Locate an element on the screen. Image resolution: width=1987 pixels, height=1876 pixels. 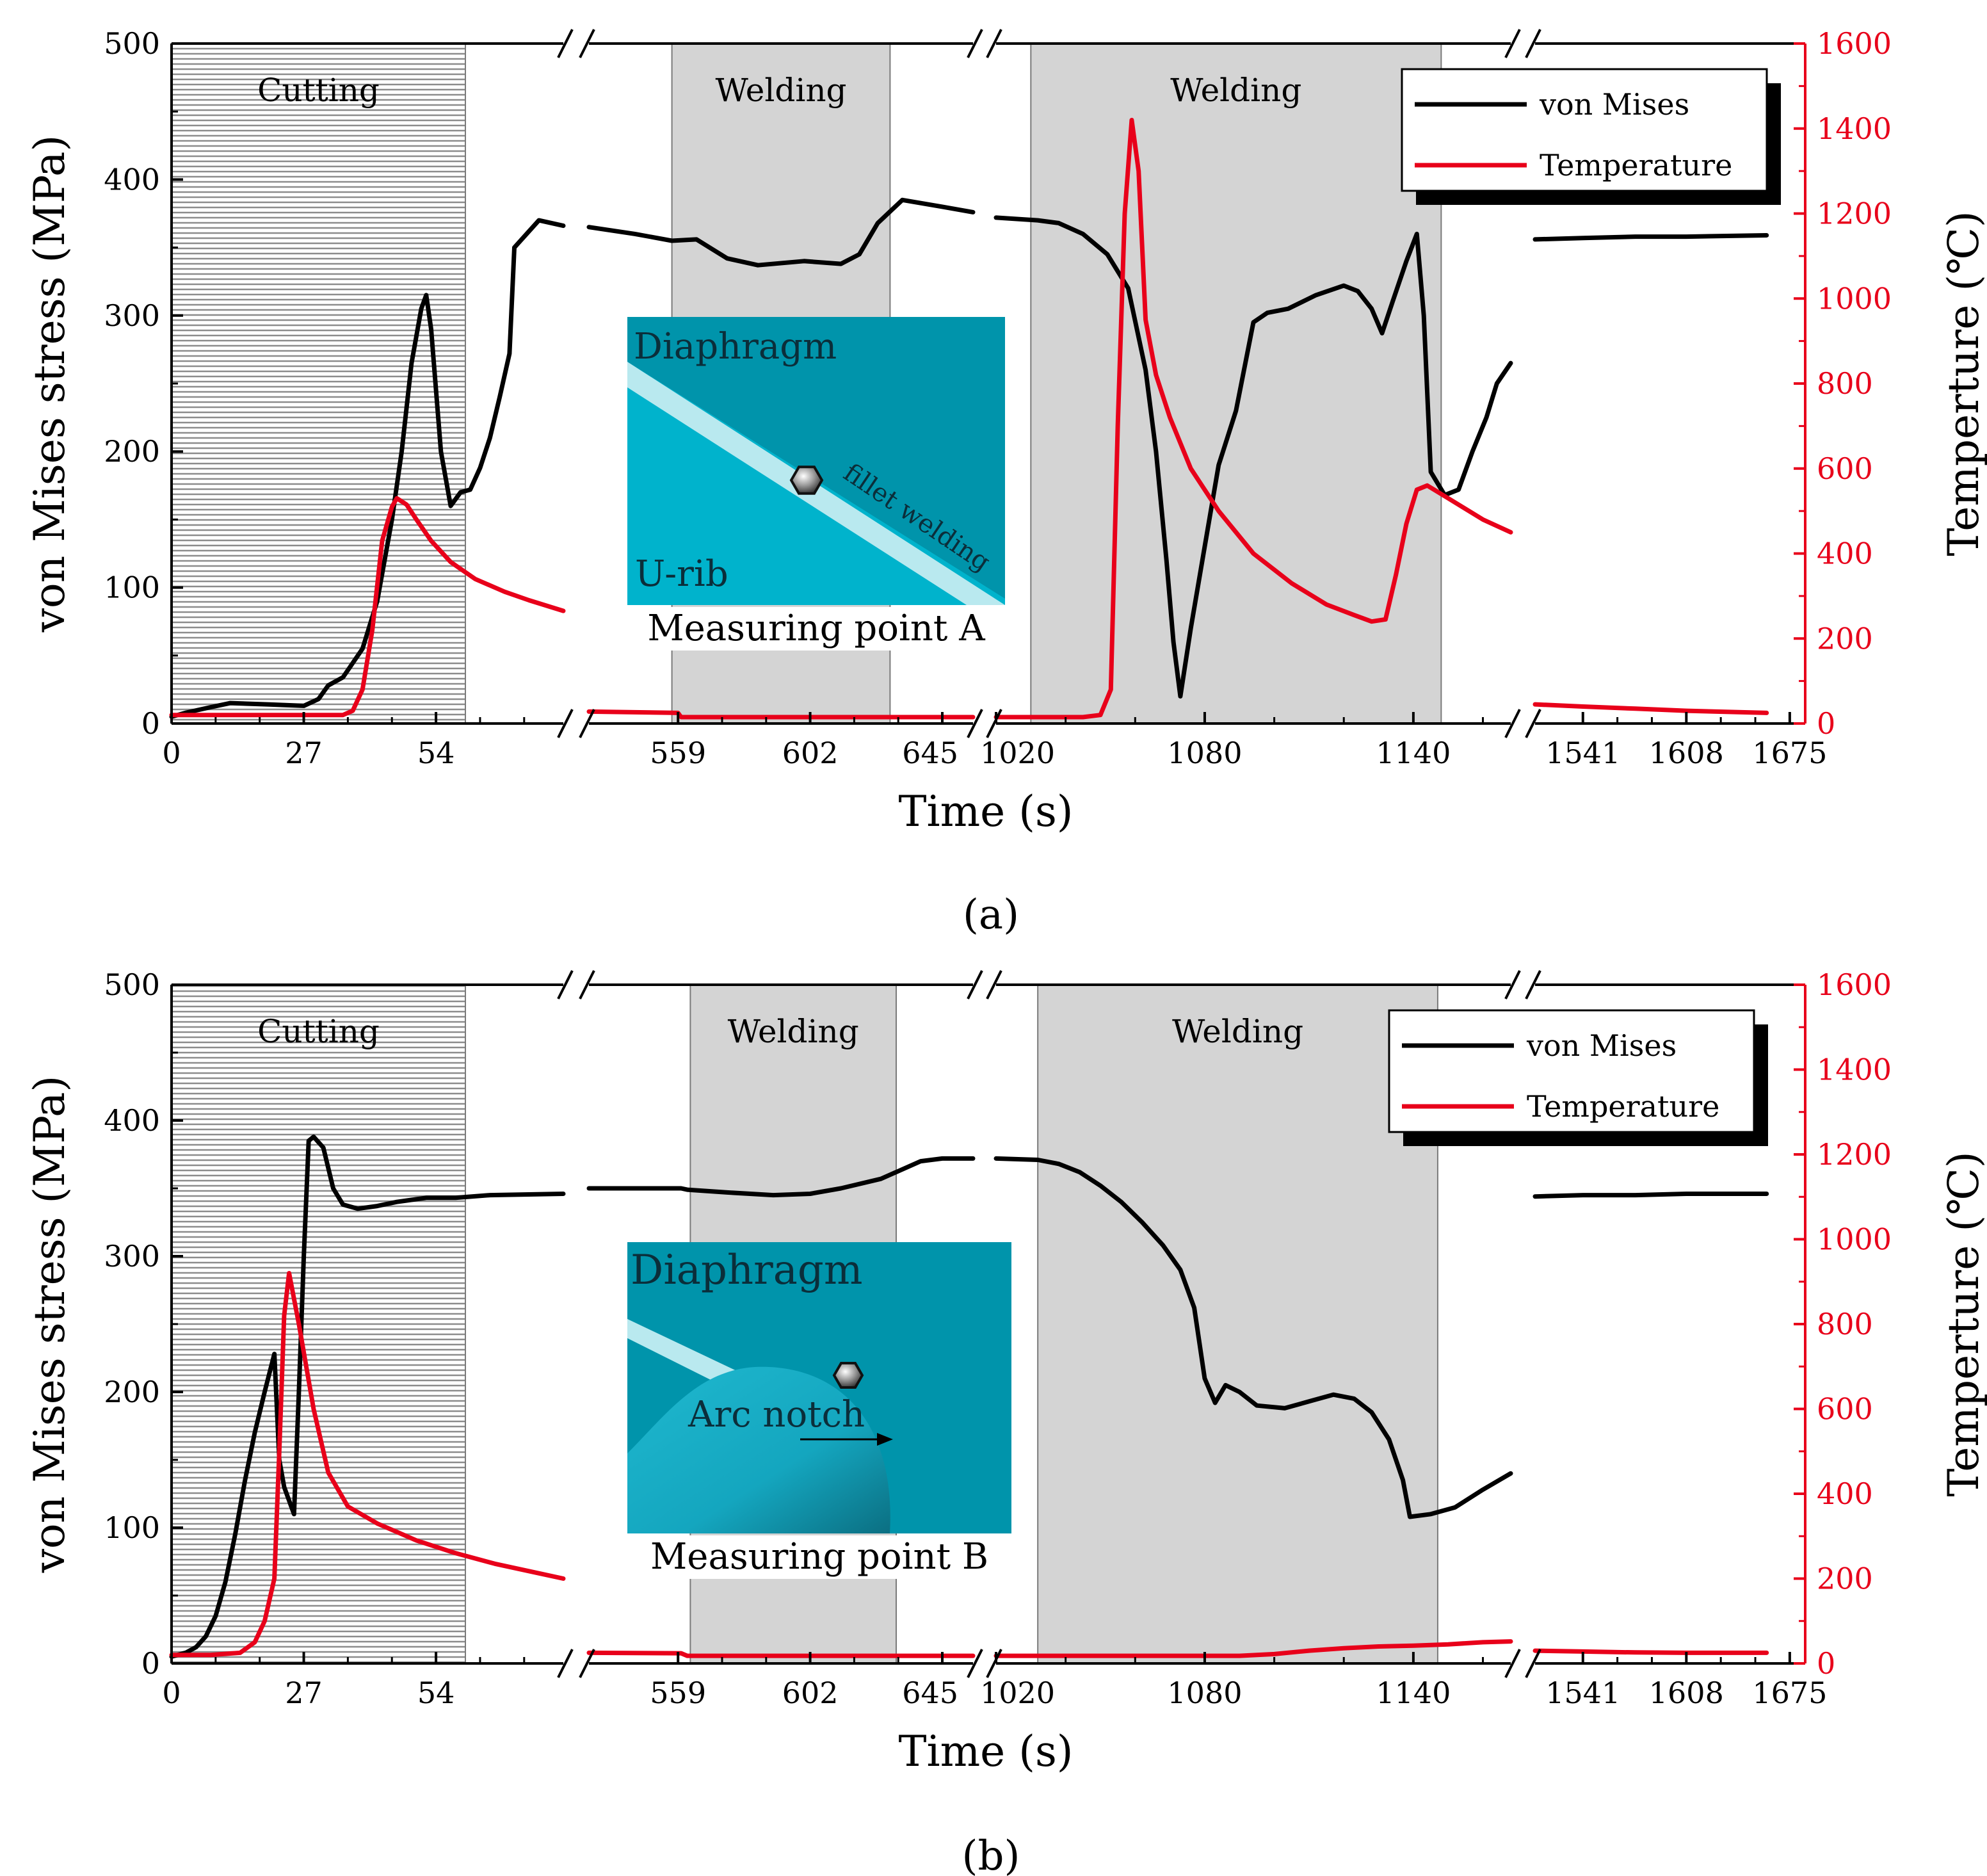
y-tick-label: 400 is located at coordinates (132, 179).